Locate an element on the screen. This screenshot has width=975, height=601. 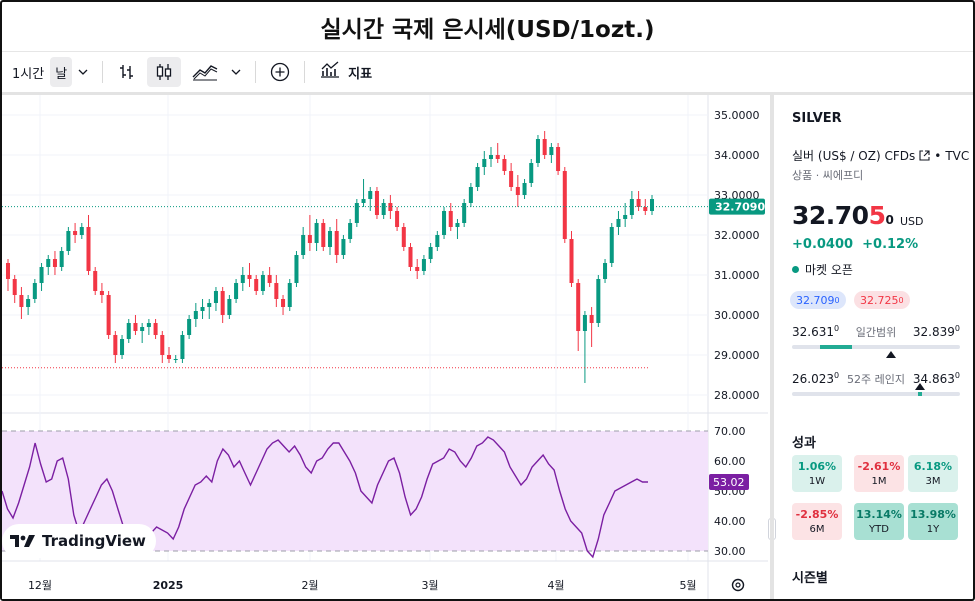
chart-style-chevron-down-icon is located at coordinates (236, 72).